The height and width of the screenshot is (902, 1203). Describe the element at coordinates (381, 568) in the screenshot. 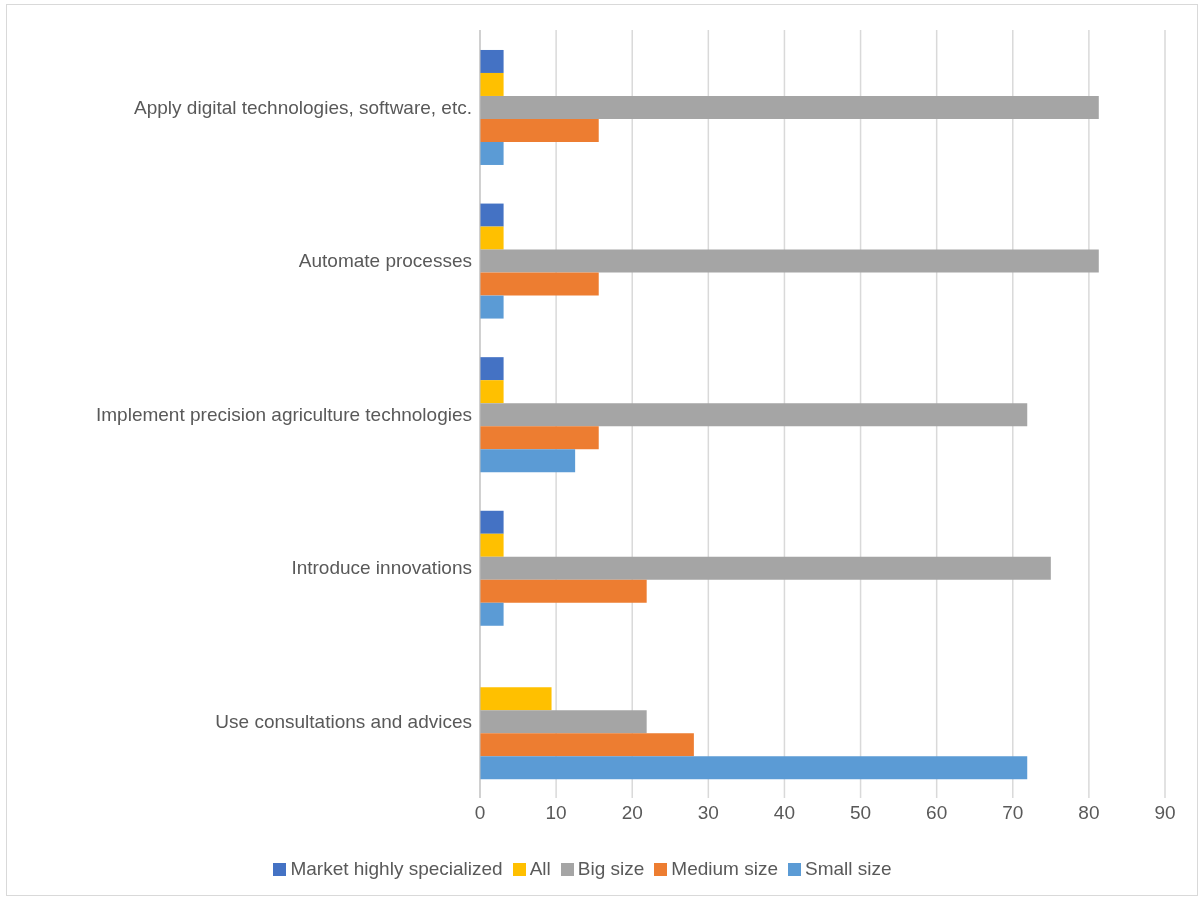

I see `y-tick-label: Introduce innovations` at that location.